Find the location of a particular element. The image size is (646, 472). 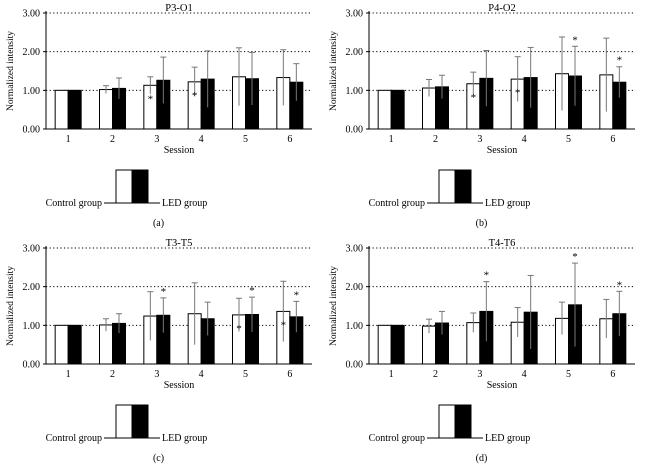

panel-label: (d) is located at coordinates (482, 458).